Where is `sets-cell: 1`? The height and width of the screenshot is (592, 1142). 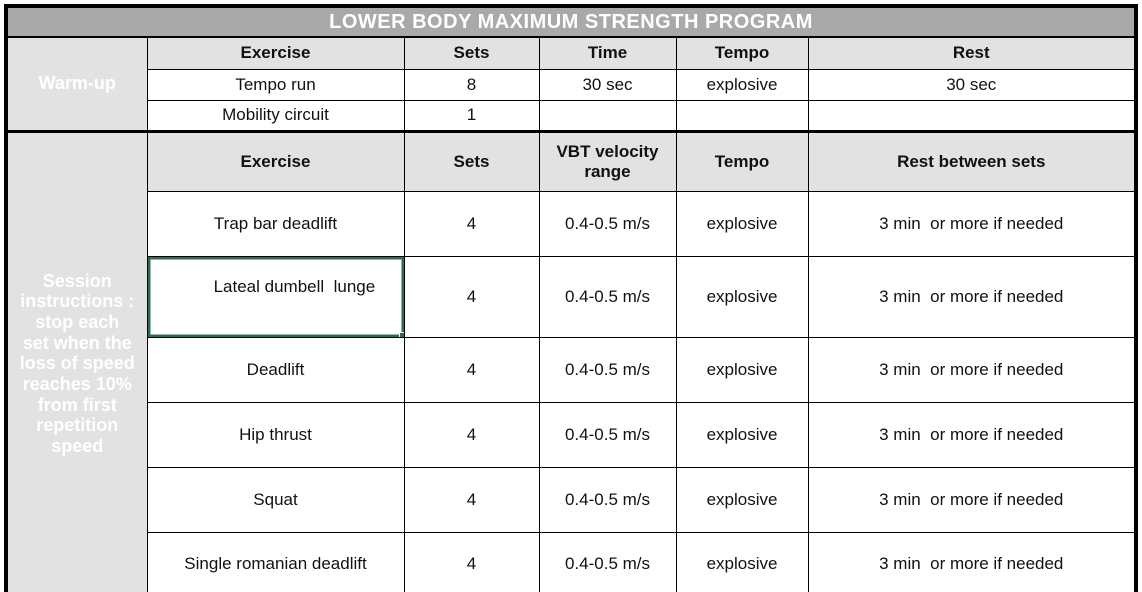
sets-cell: 1 is located at coordinates (471, 115).